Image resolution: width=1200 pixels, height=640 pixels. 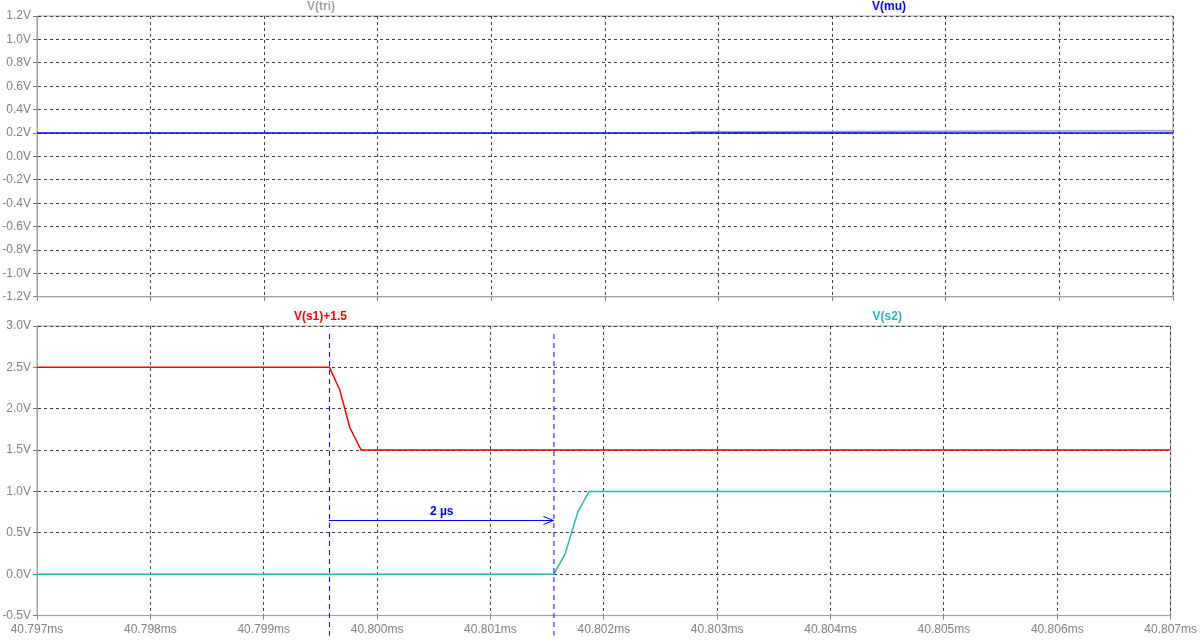 What do you see at coordinates (16, 202) in the screenshot?
I see `y-tick-label: -0.4V` at bounding box center [16, 202].